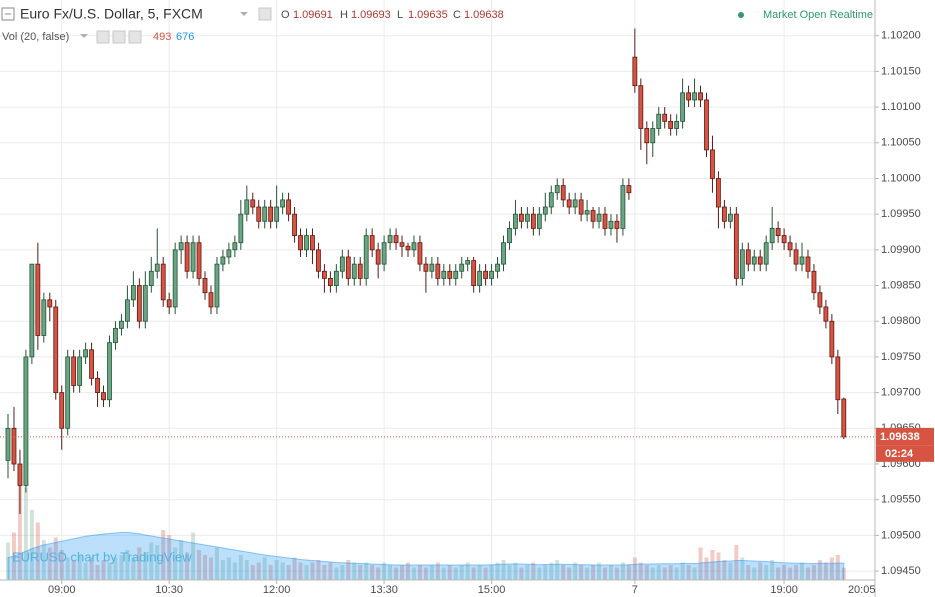 Image resolution: width=935 pixels, height=597 pixels. What do you see at coordinates (169, 590) in the screenshot?
I see `x-tick-label: 10:30` at bounding box center [169, 590].